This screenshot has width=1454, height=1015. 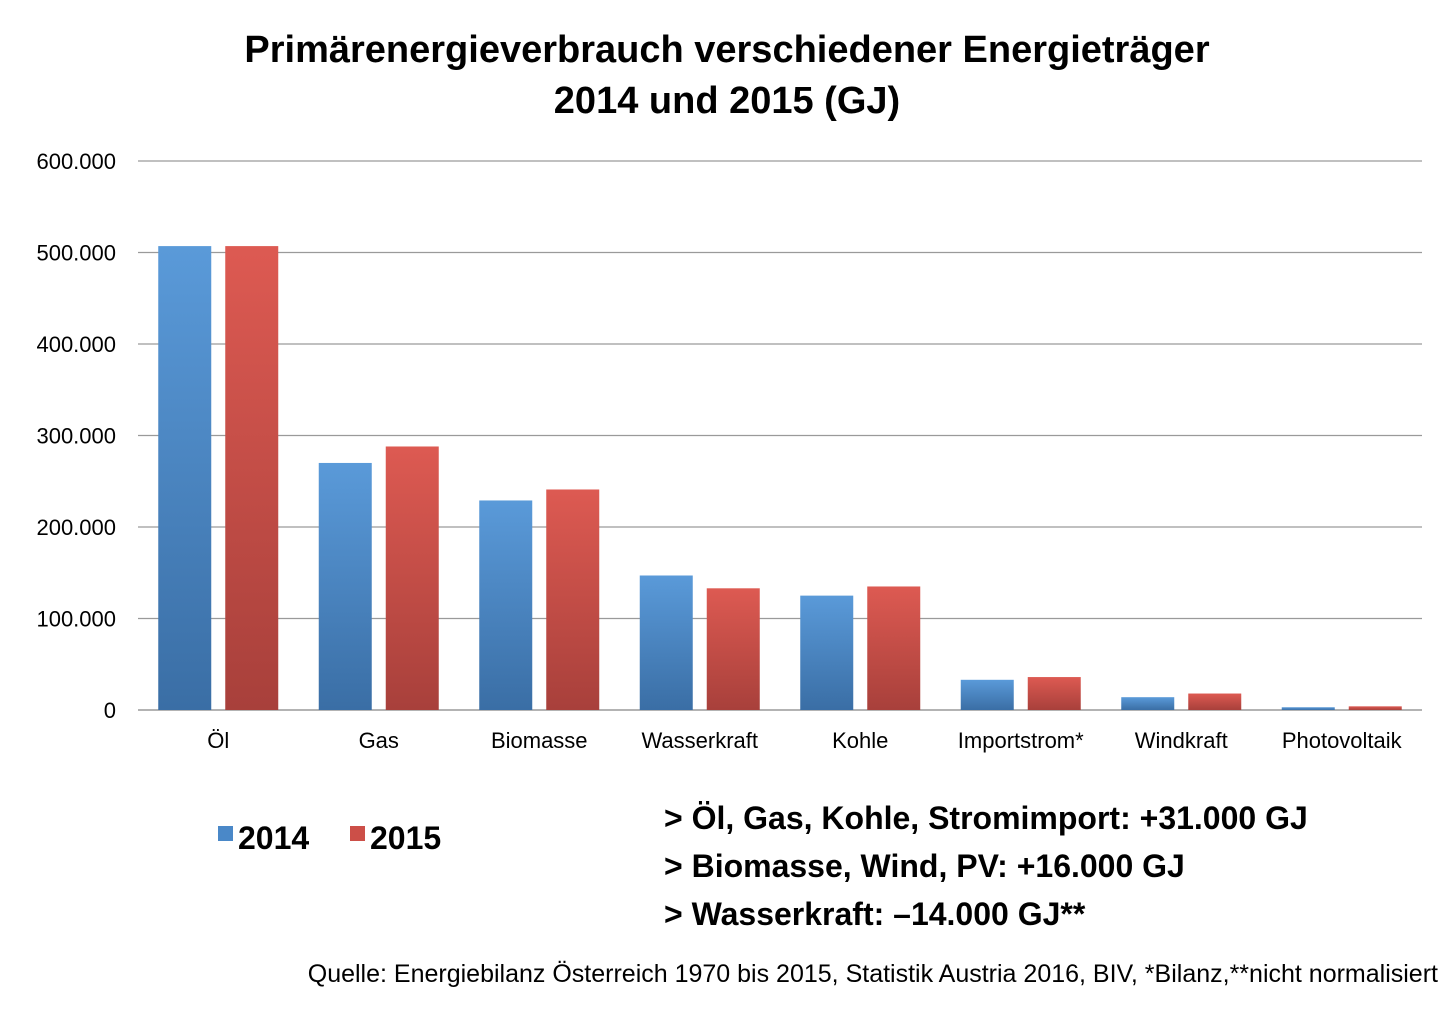 What do you see at coordinates (218, 740) in the screenshot?
I see `x-tick-label: Öl` at bounding box center [218, 740].